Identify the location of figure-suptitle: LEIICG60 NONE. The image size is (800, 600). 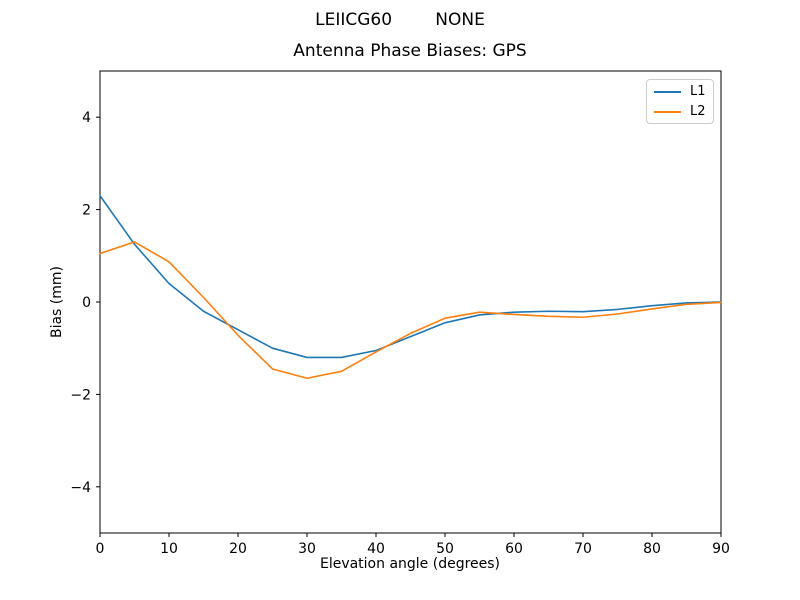
(400, 20).